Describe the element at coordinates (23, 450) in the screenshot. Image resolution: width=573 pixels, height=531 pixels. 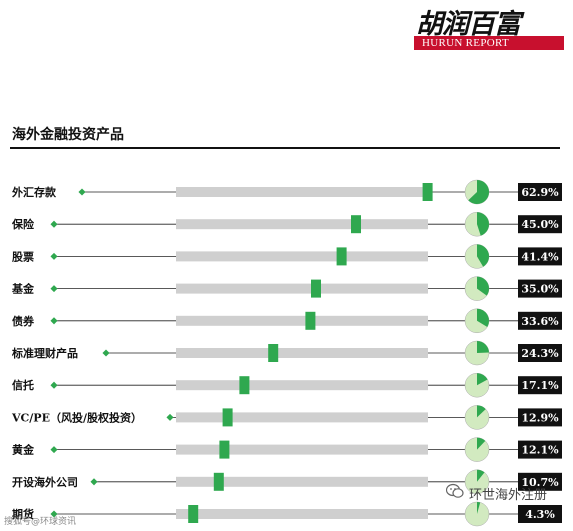
I see `category-label: 黄金` at that location.